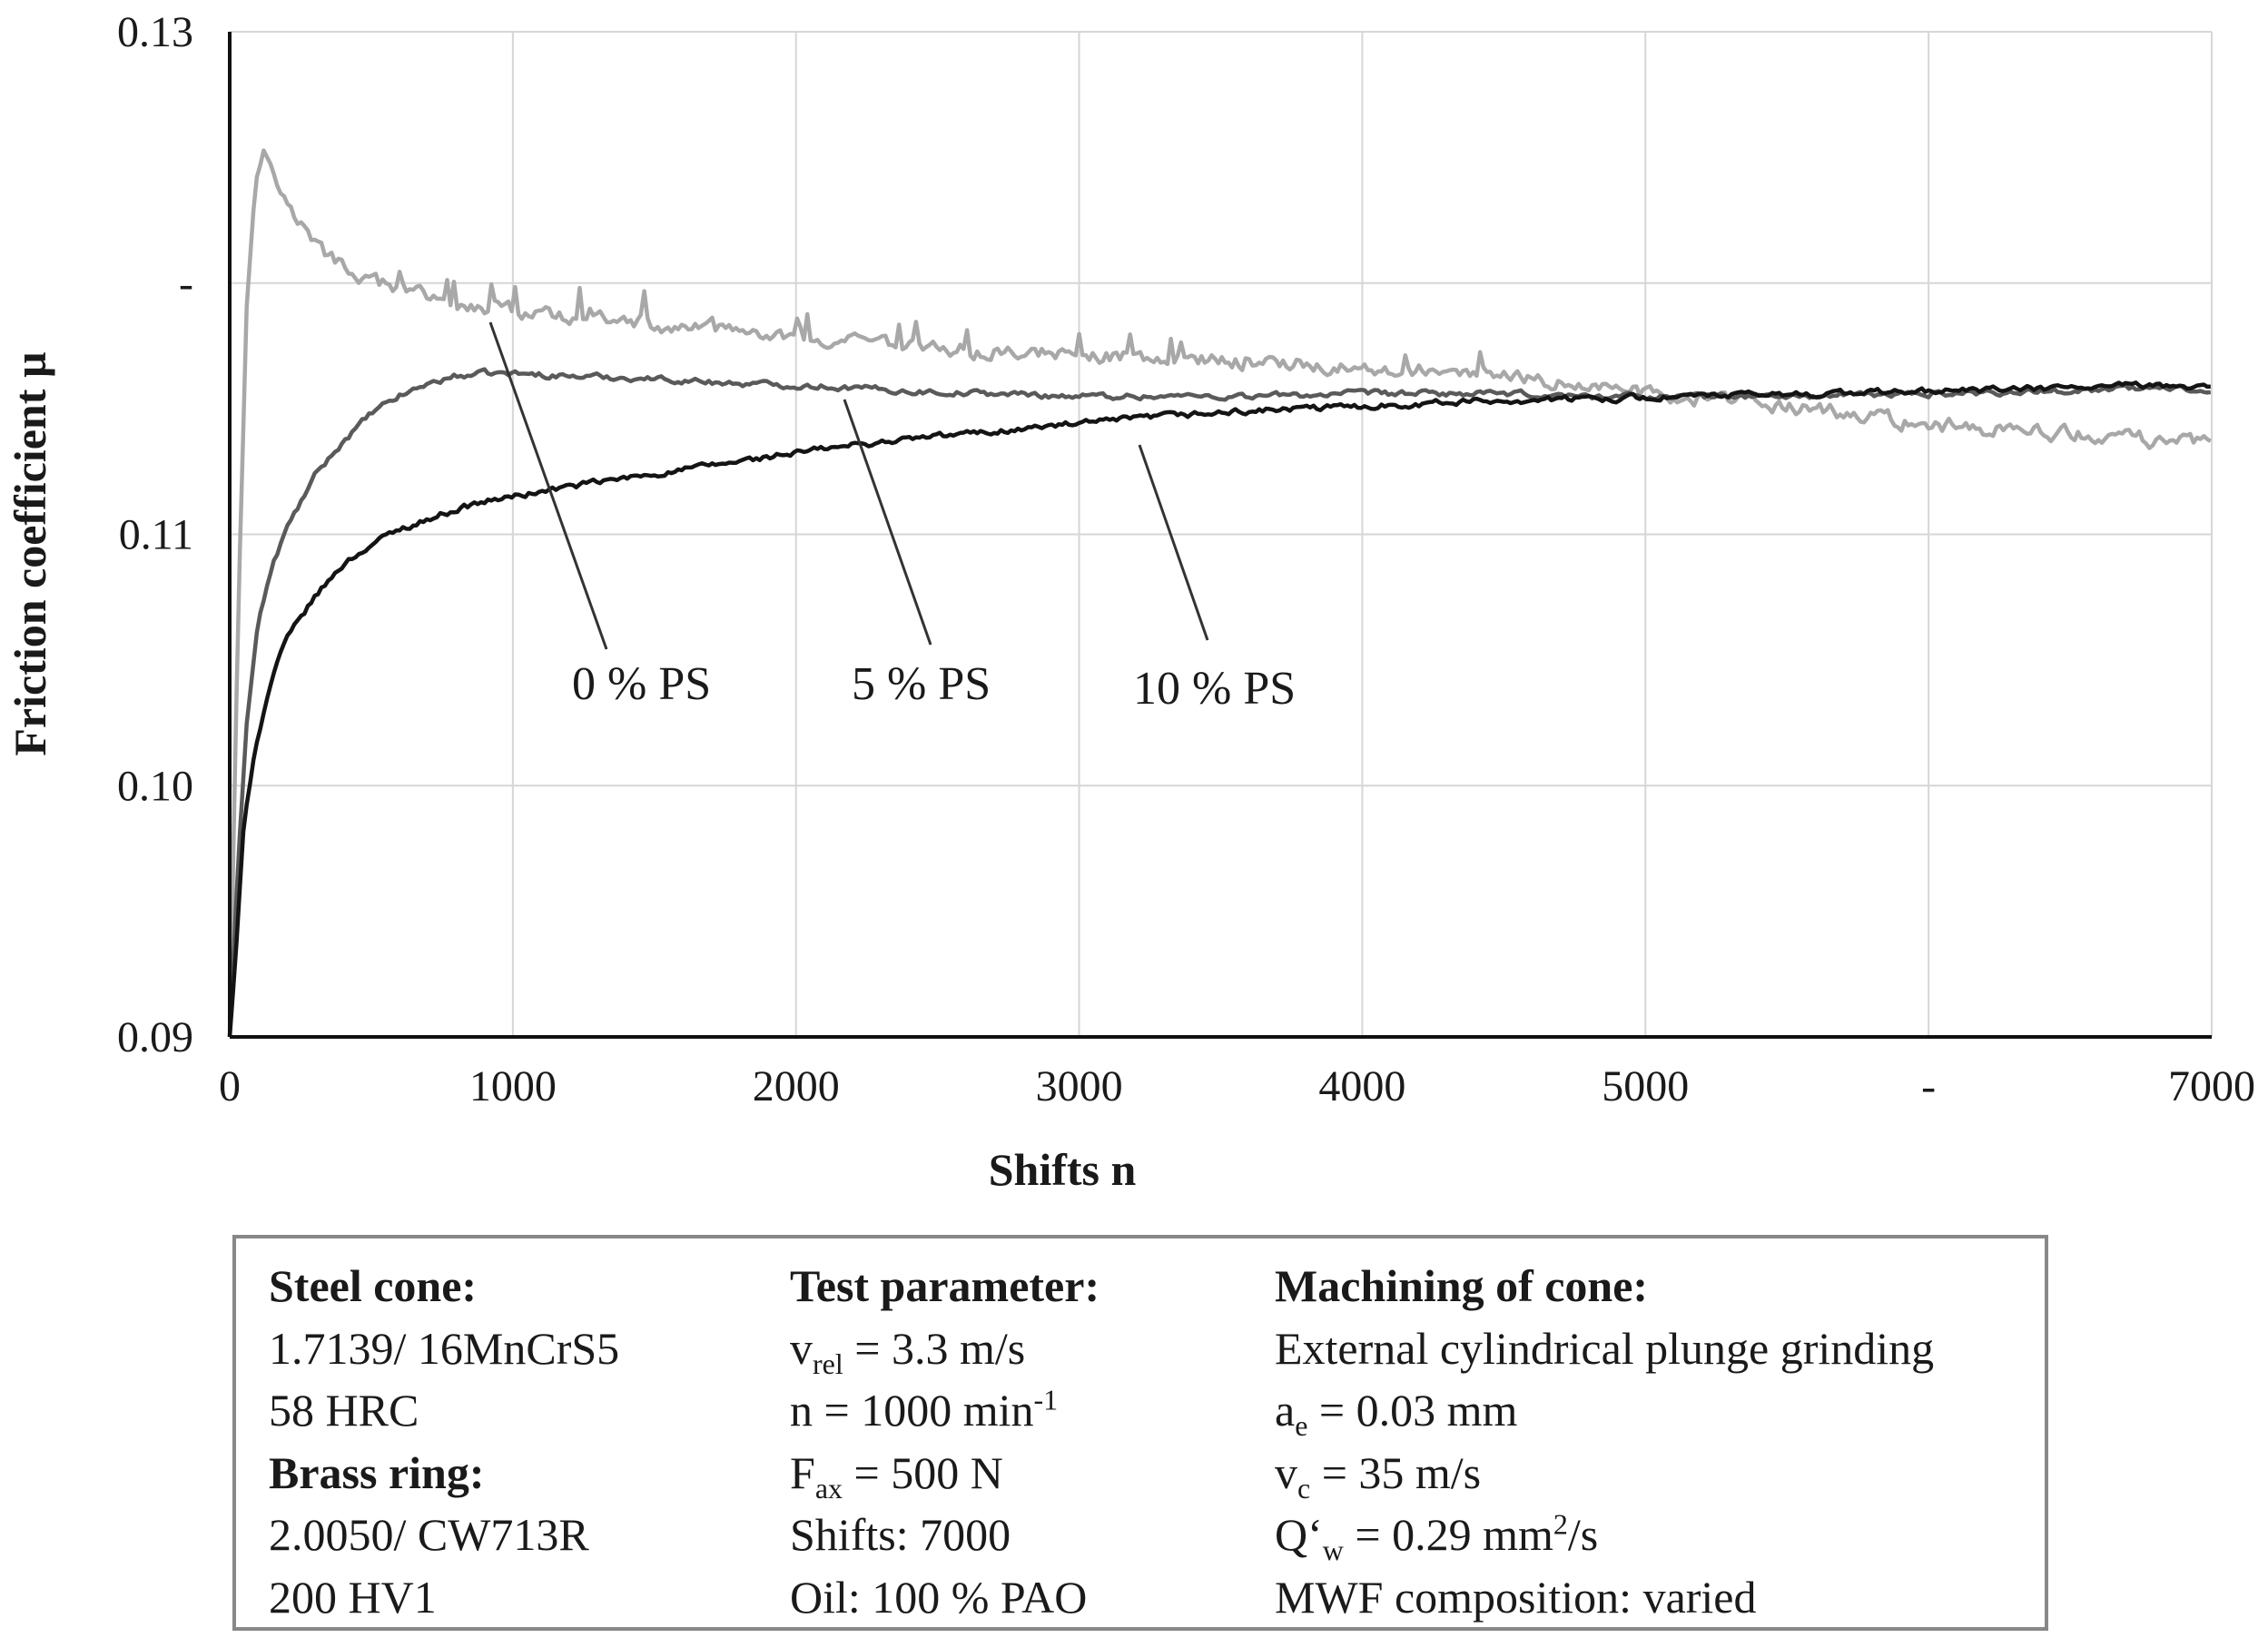  What do you see at coordinates (887, 522) in the screenshot?
I see `leader-5ps` at bounding box center [887, 522].